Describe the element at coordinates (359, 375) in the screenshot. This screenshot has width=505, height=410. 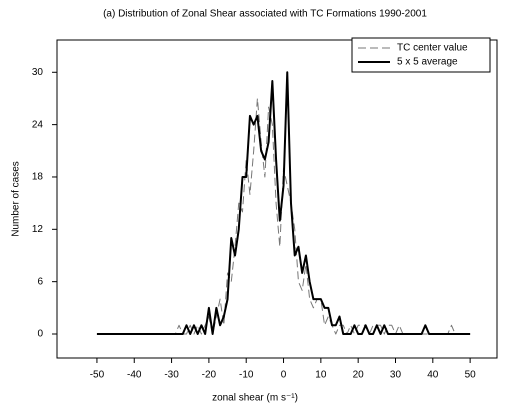
I see `x-tick-label: 20` at that location.